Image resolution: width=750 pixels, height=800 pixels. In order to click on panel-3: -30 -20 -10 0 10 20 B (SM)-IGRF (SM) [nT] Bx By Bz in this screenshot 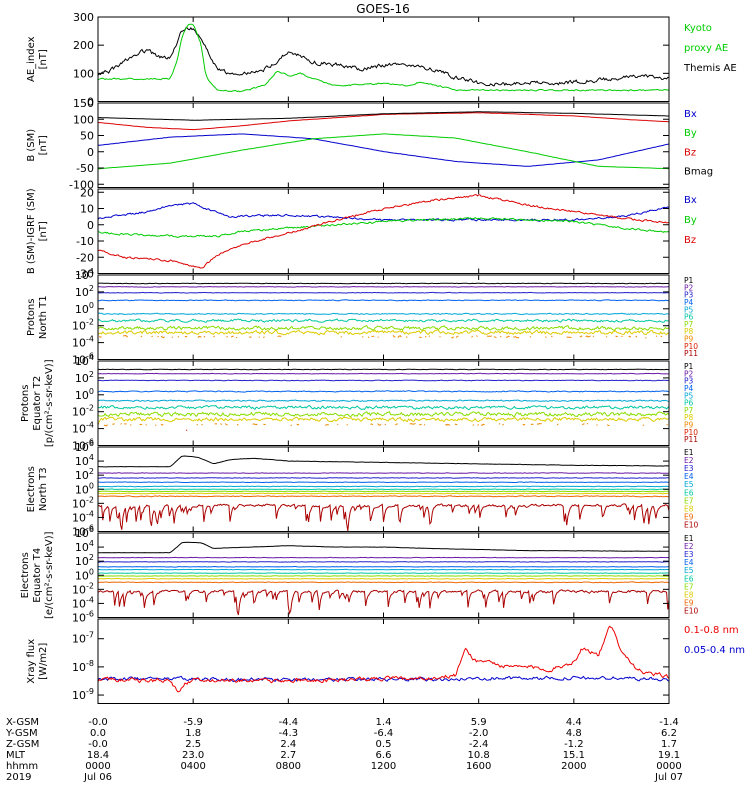, I will do `click(361, 233)`.